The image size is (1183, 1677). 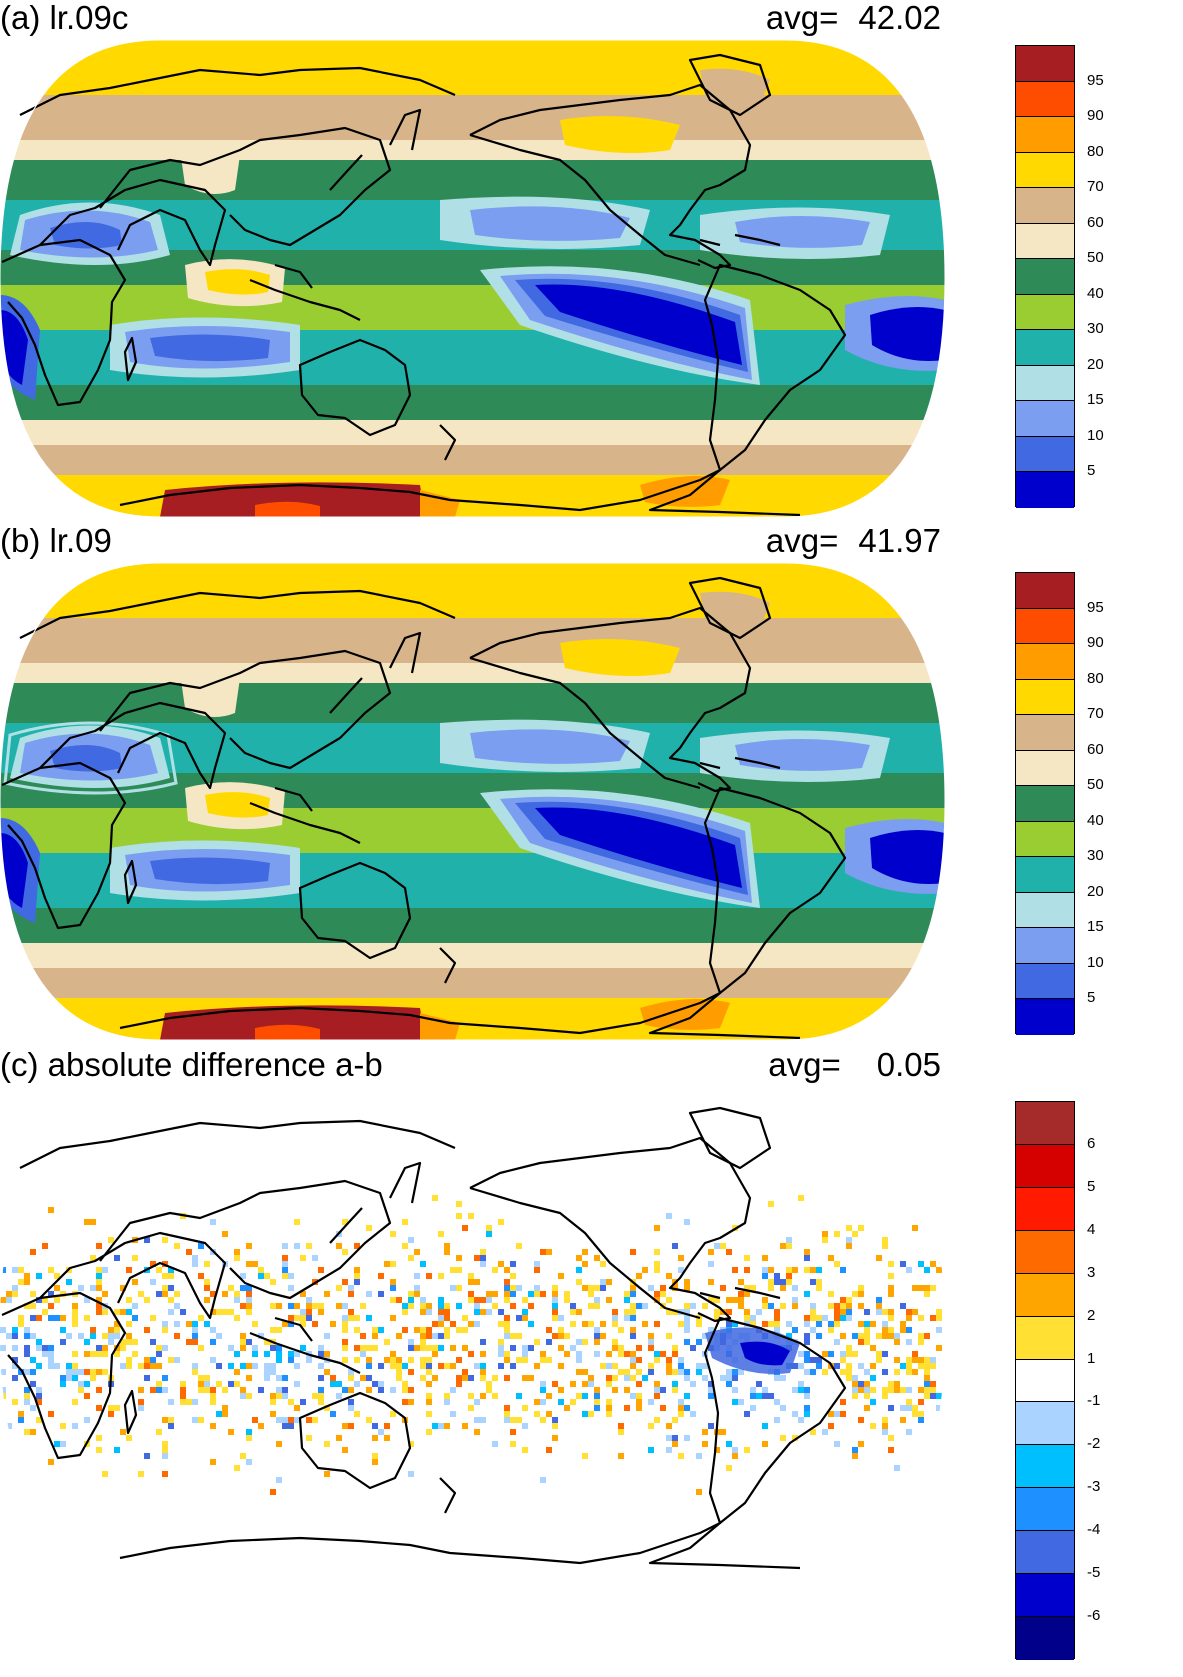 I want to click on colorbar-tick-label: -2, so click(x=1094, y=1444).